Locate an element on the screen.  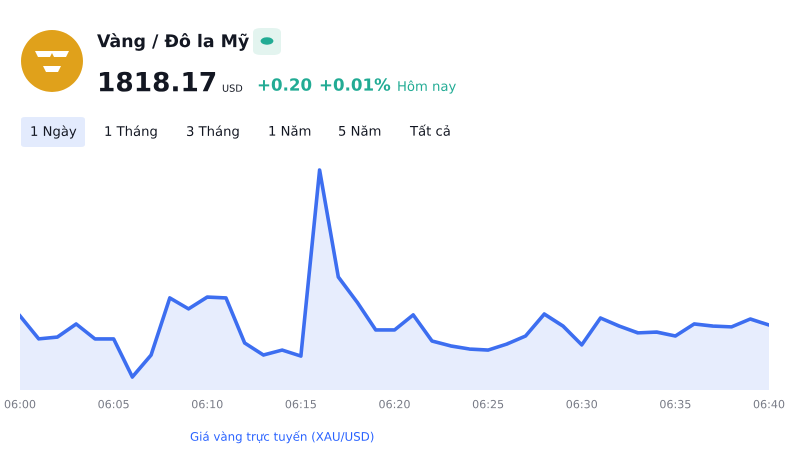
text: 1 Ngày is located at coordinates (53, 132).